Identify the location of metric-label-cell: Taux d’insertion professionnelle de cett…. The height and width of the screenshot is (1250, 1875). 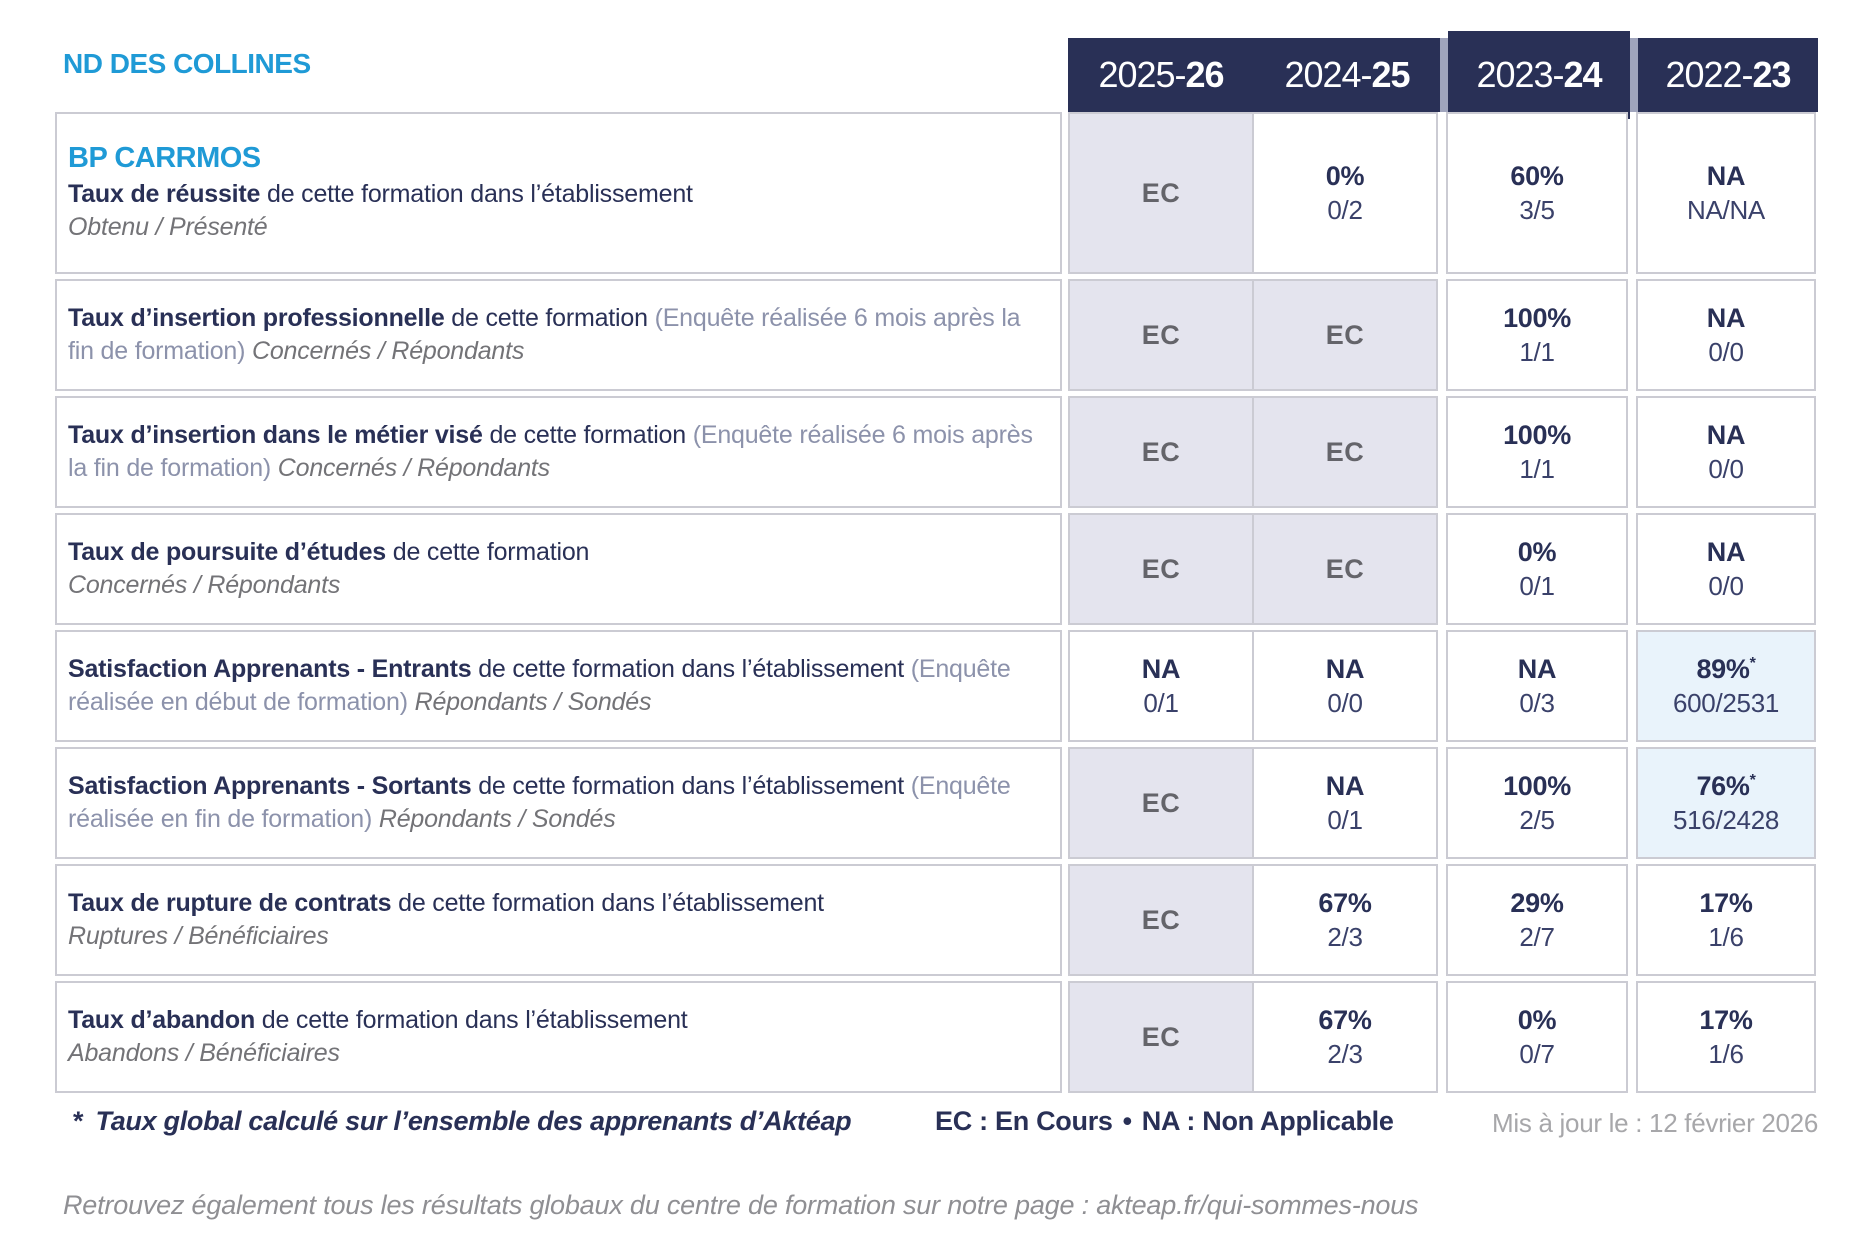
(558, 335).